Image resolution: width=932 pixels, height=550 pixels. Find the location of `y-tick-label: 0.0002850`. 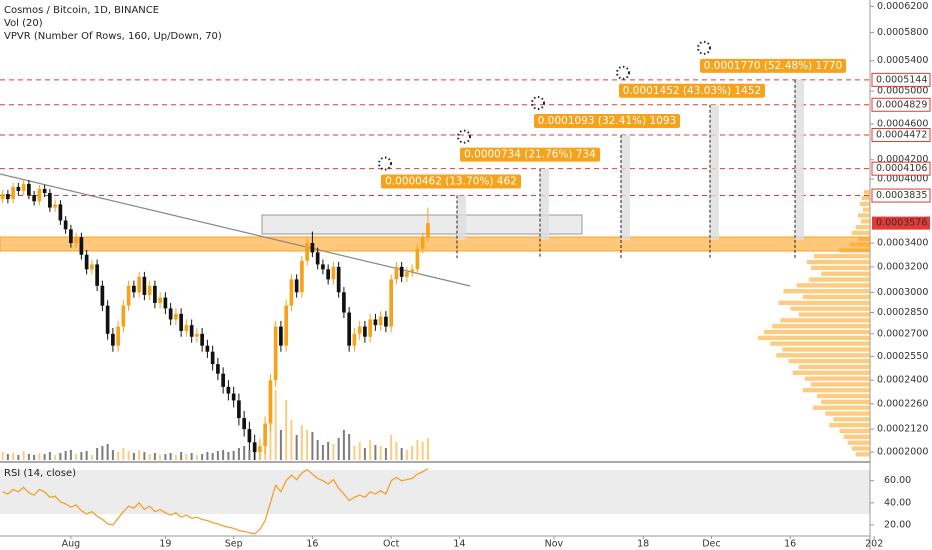

y-tick-label: 0.0002850 is located at coordinates (902, 312).